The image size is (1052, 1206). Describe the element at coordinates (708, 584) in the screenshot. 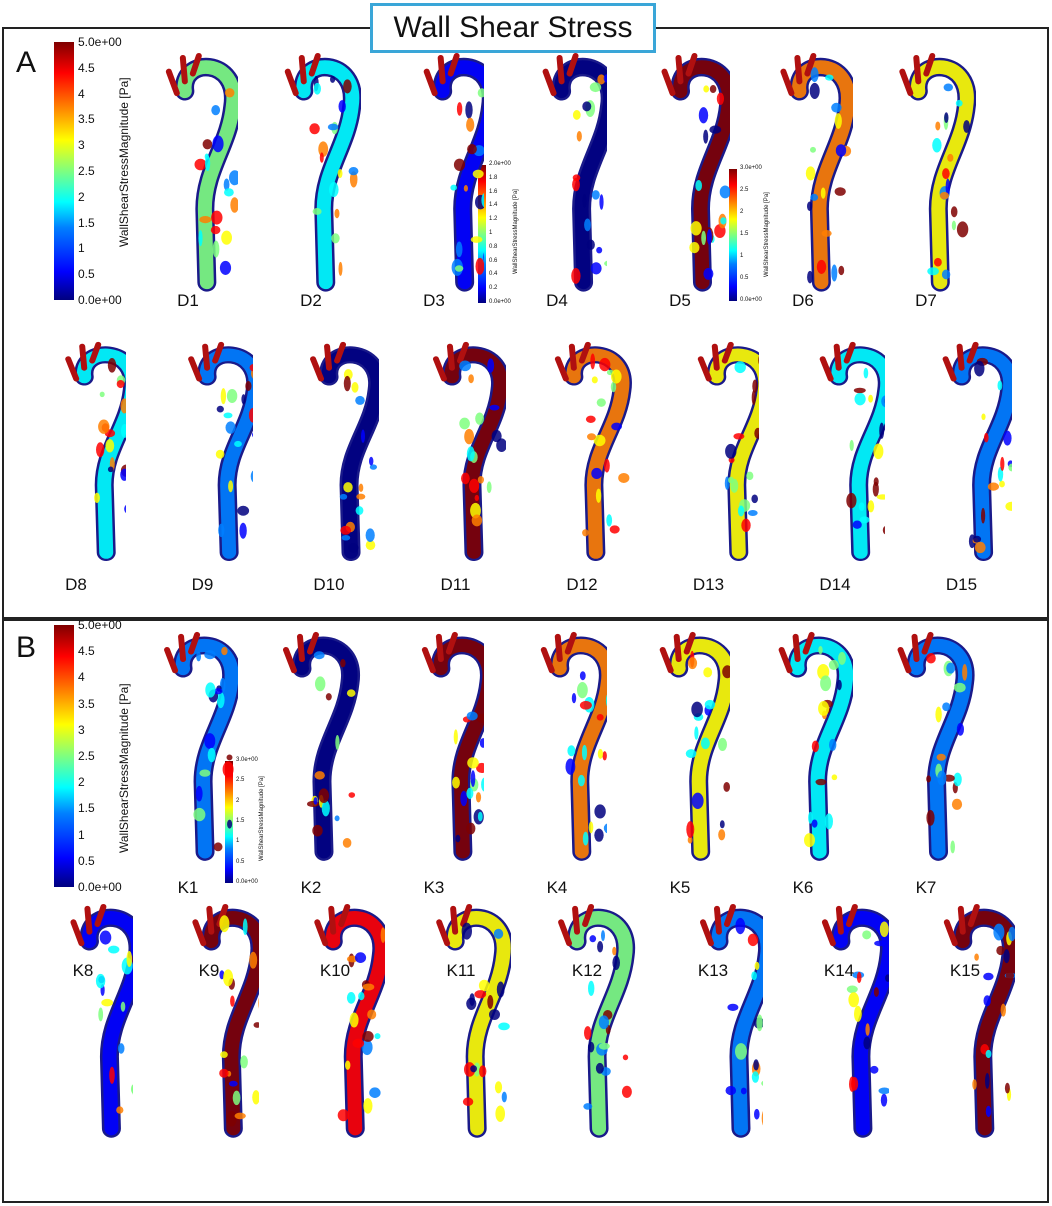

I see `model-label: D13` at that location.